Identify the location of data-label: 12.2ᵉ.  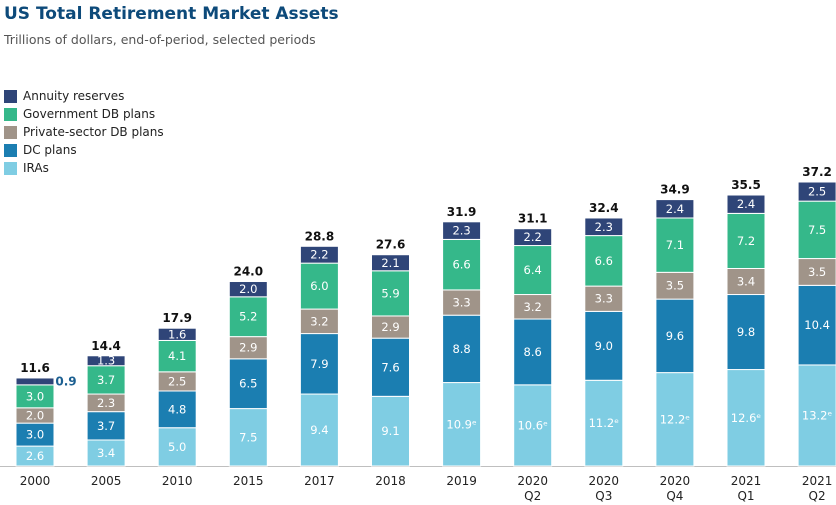
(675, 419).